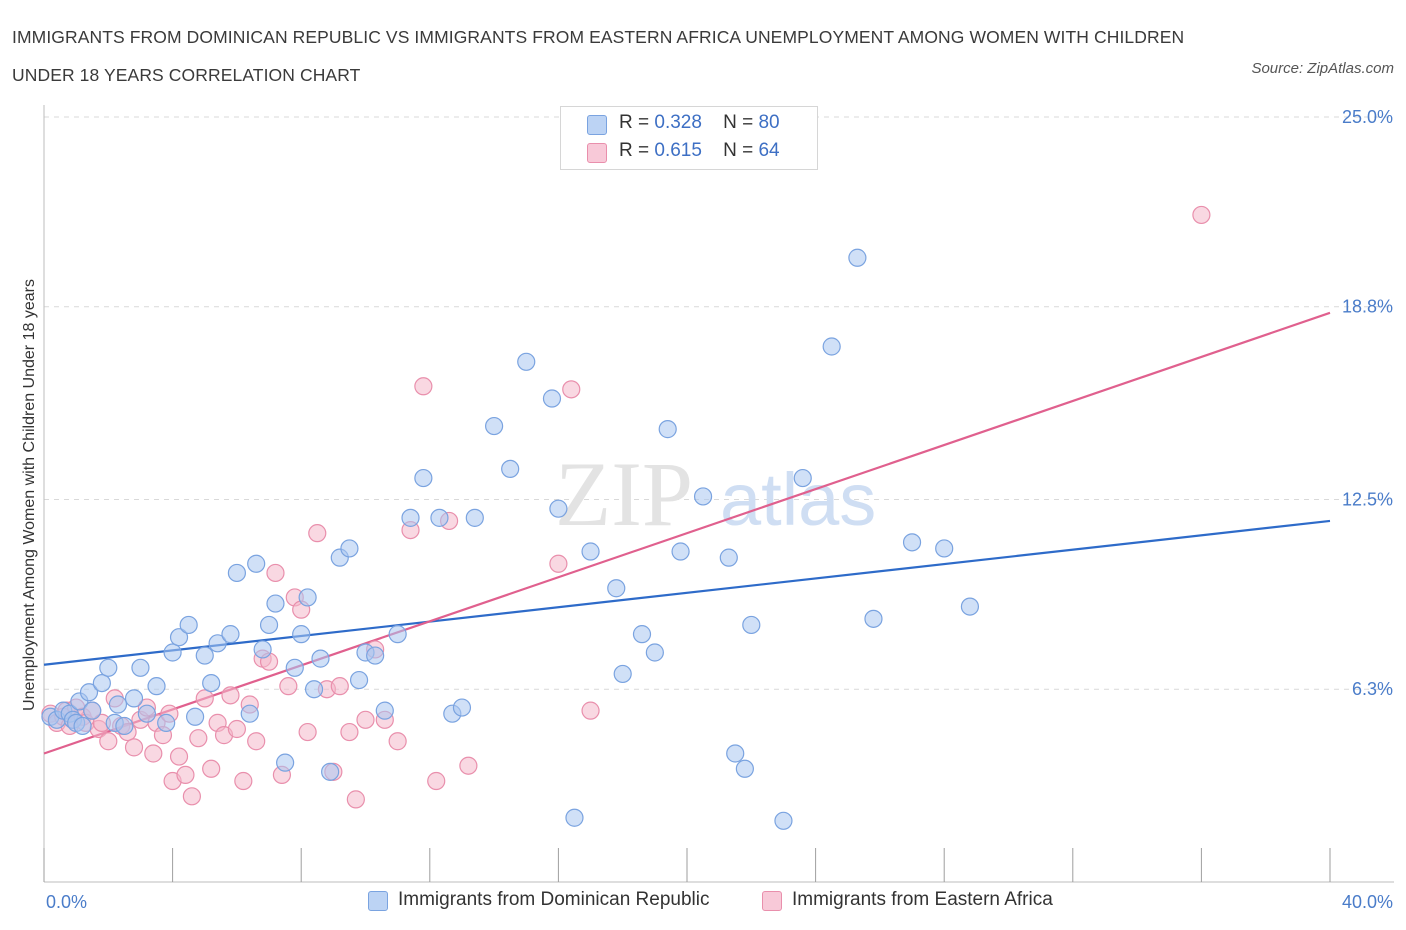 The height and width of the screenshot is (930, 1406). What do you see at coordinates (624, 494) in the screenshot?
I see `watermark-zip: ZIP` at bounding box center [624, 494].